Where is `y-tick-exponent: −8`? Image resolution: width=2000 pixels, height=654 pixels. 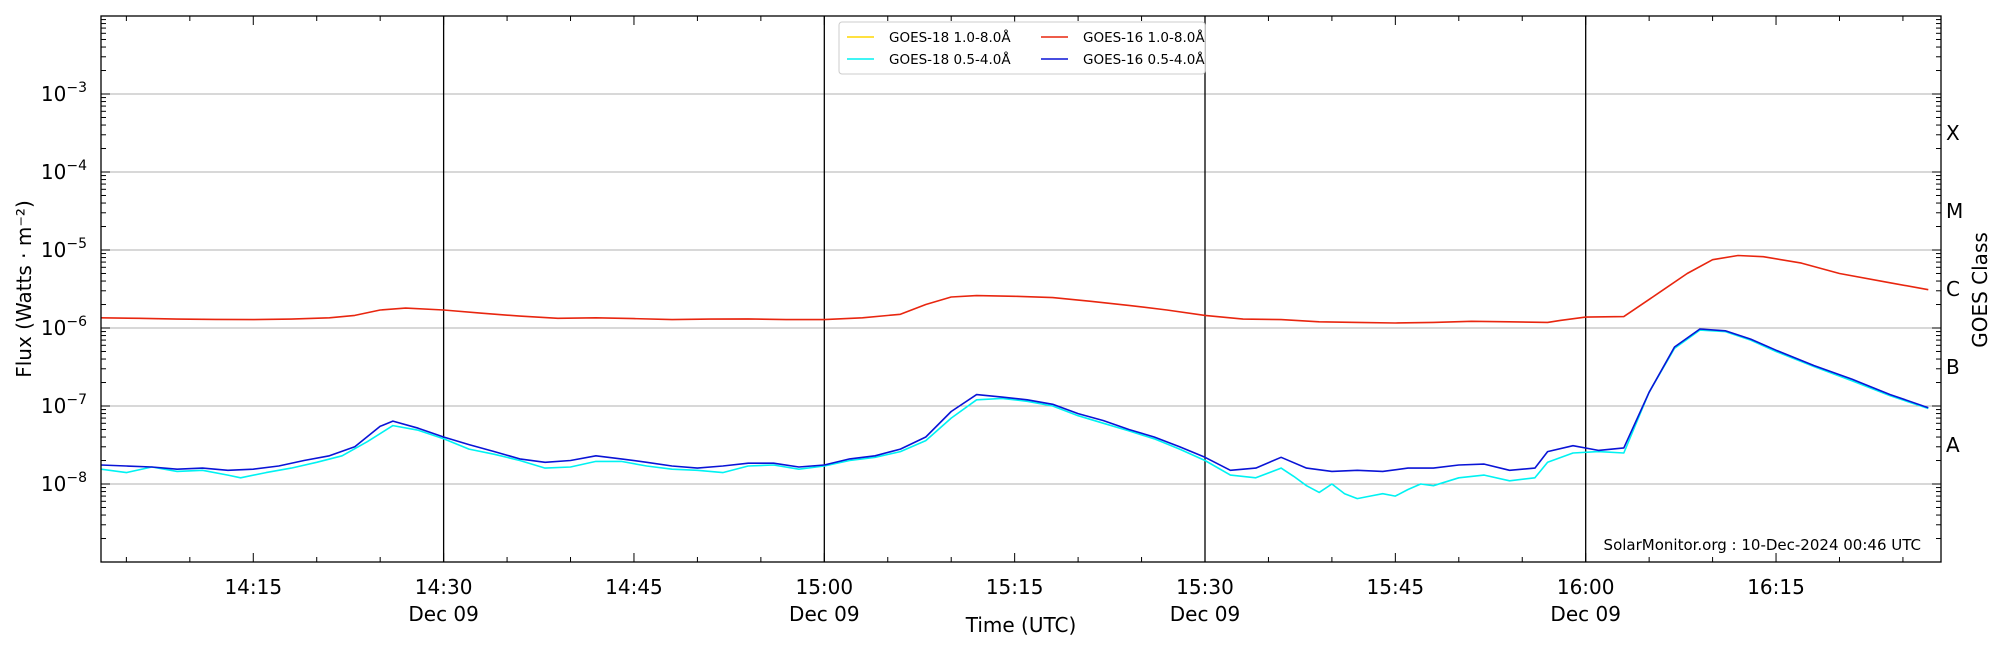
y-tick-exponent: −8 is located at coordinates (76, 478).